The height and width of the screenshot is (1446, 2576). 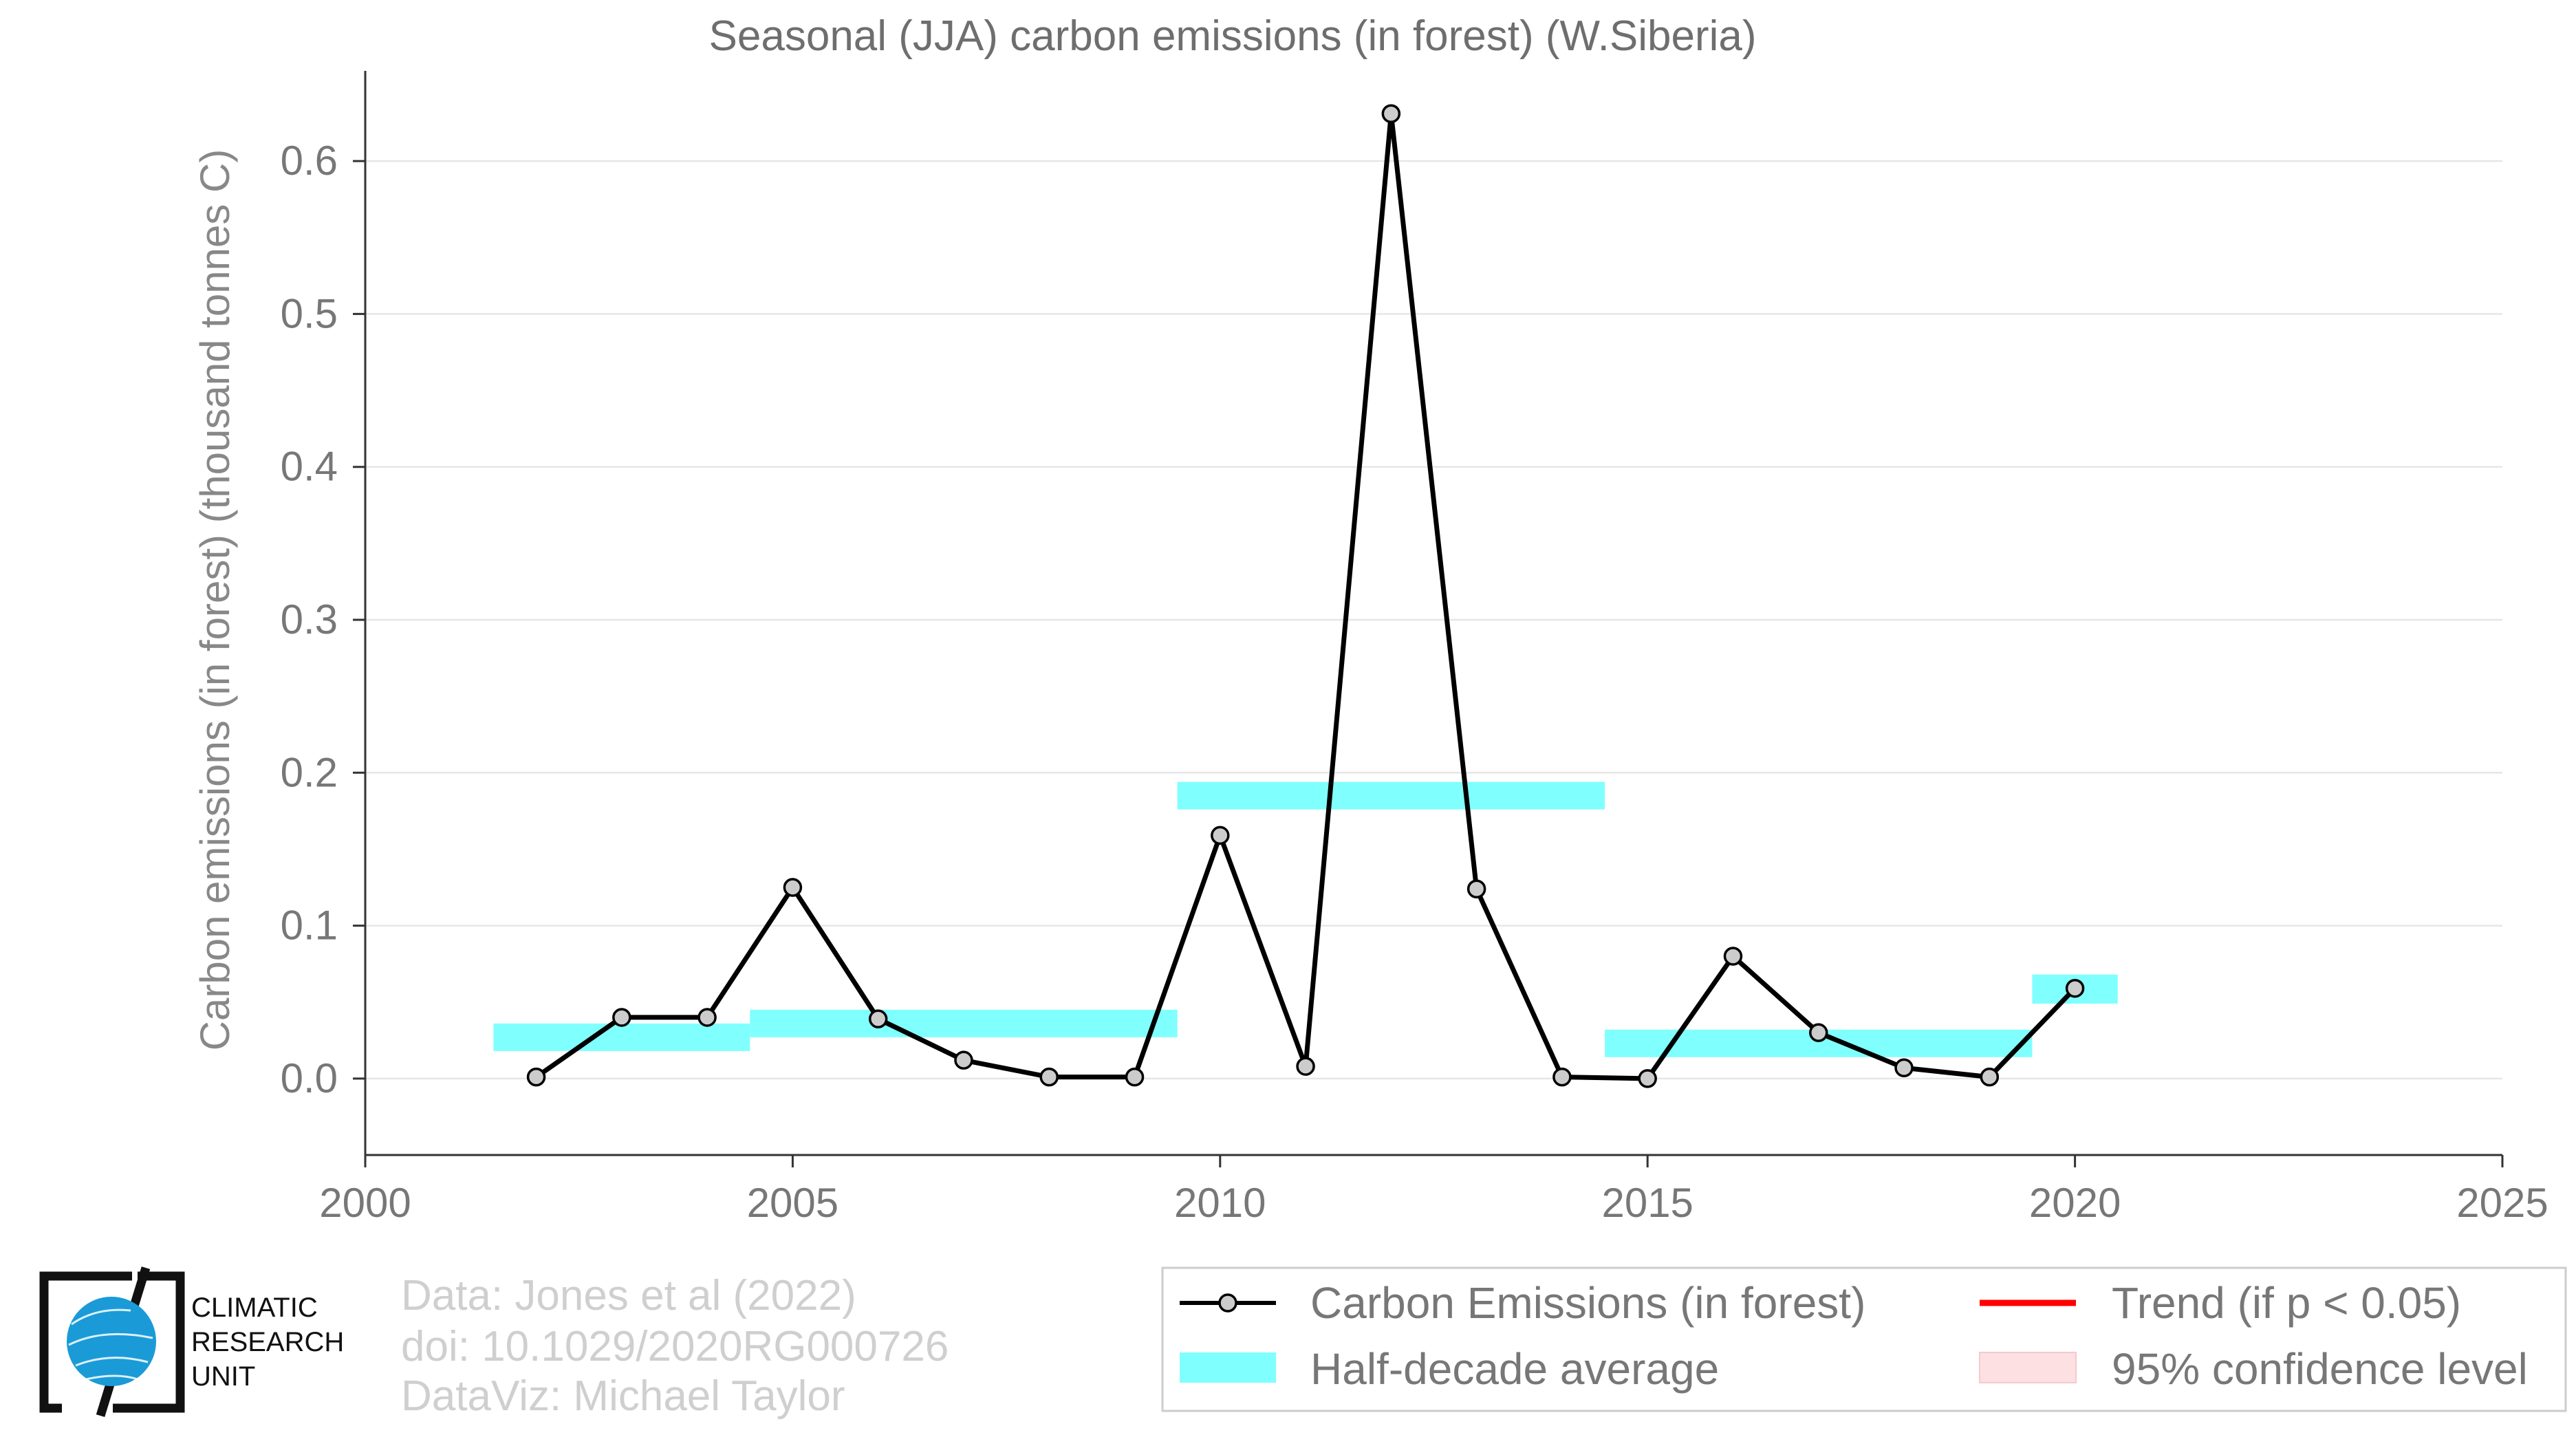 I want to click on data-point-2003, so click(x=621, y=1017).